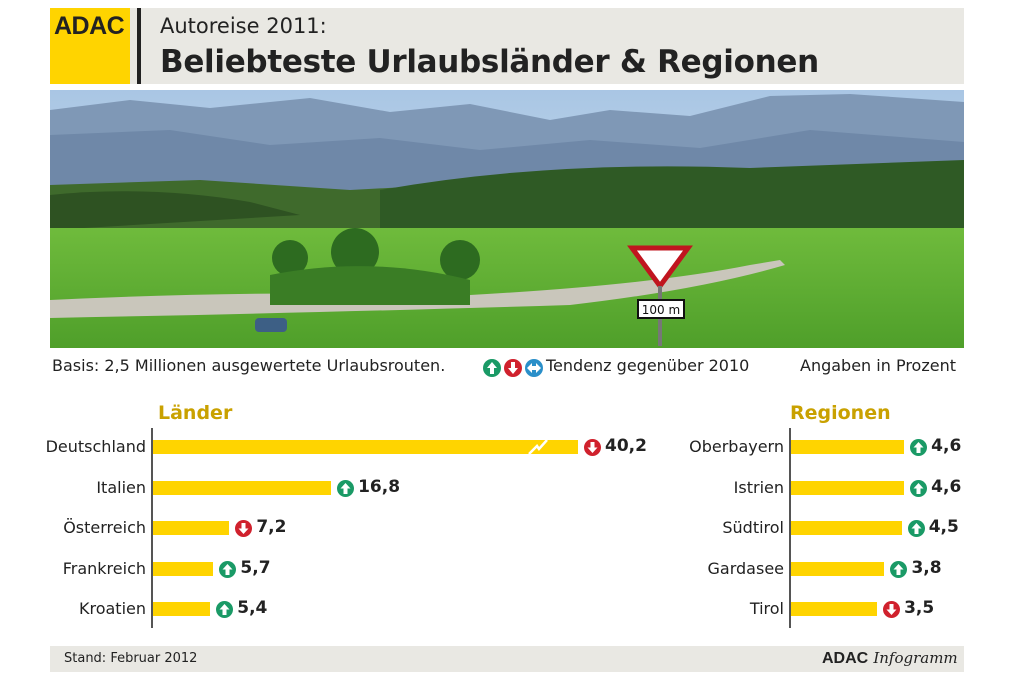 This screenshot has width=1024, height=682. I want to click on regionen-value-label: 3,8, so click(926, 568).